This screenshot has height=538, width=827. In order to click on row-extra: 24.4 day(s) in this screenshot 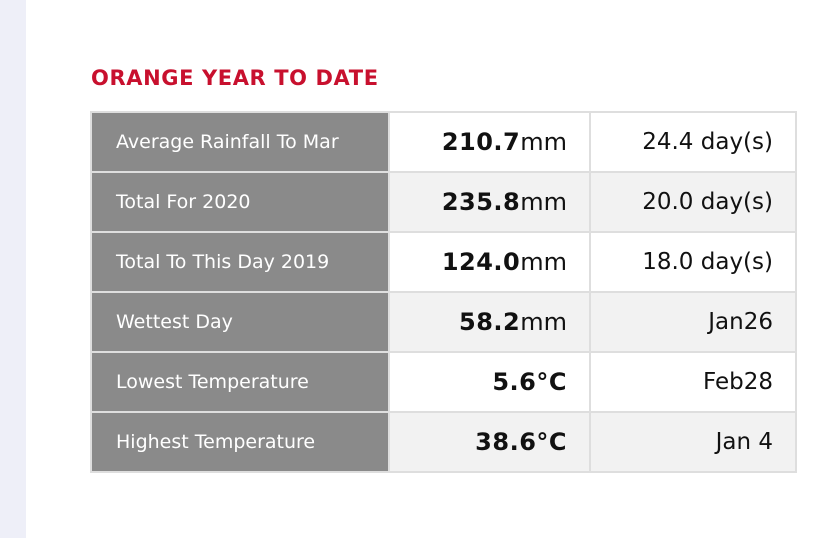, I will do `click(693, 142)`.